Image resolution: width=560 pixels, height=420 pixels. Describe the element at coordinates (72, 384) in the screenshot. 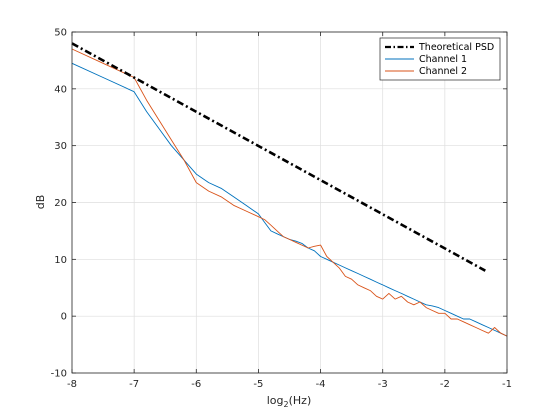

I see `x-tick-label: -8` at that location.